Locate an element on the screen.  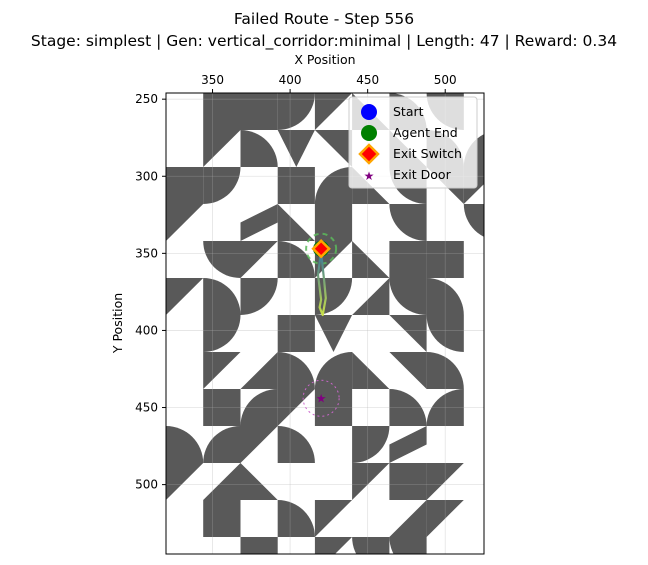
switch-activation-radius is located at coordinates (321, 248).